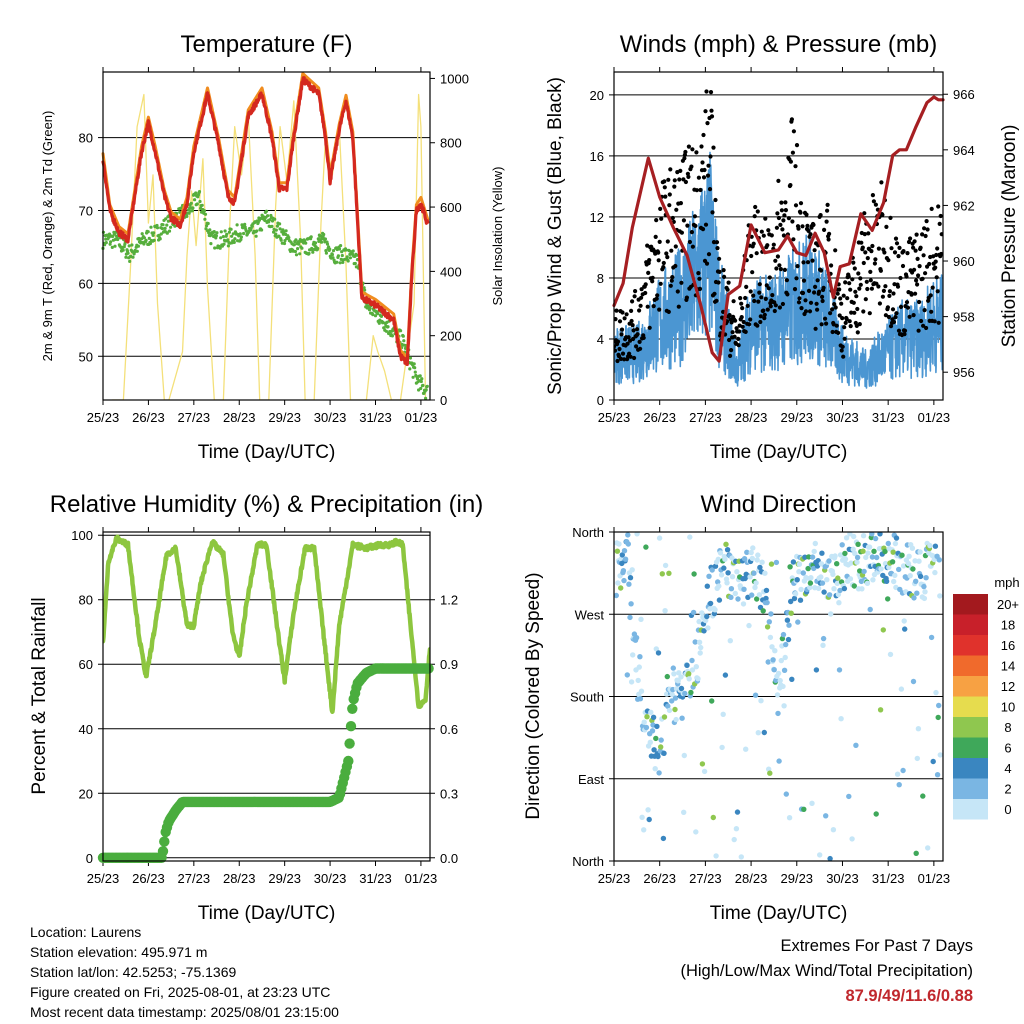 The image size is (1024, 1024). I want to click on wind-title: Winds (mph) & Pressure (mb), so click(778, 44).